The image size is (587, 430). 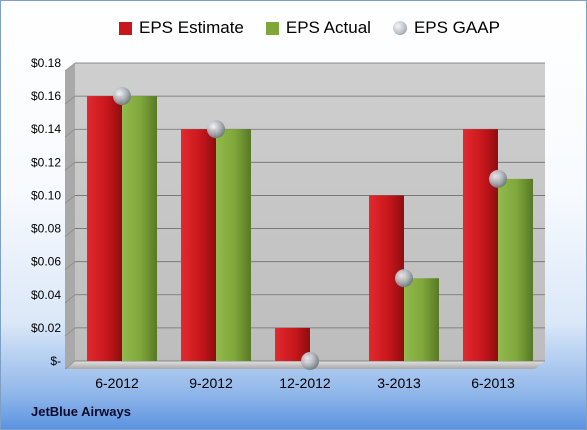 What do you see at coordinates (46, 195) in the screenshot?
I see `y-tick-label: $0.10` at bounding box center [46, 195].